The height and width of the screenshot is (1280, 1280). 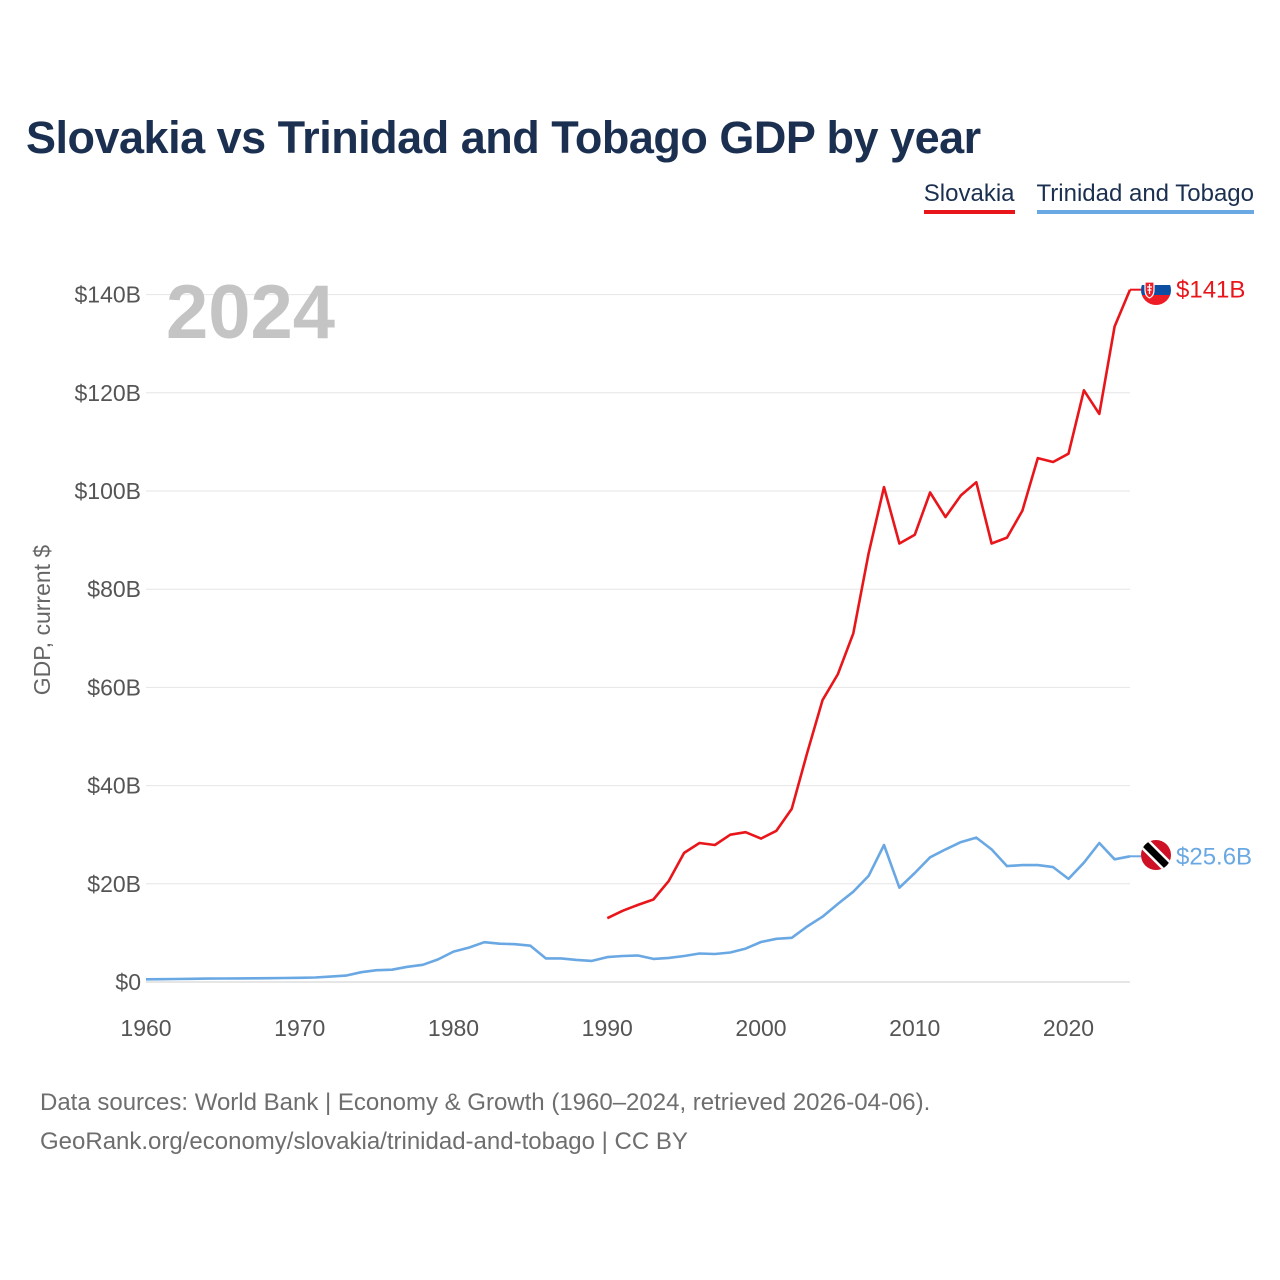 I want to click on x-tick-label: 1990, so click(x=607, y=1028).